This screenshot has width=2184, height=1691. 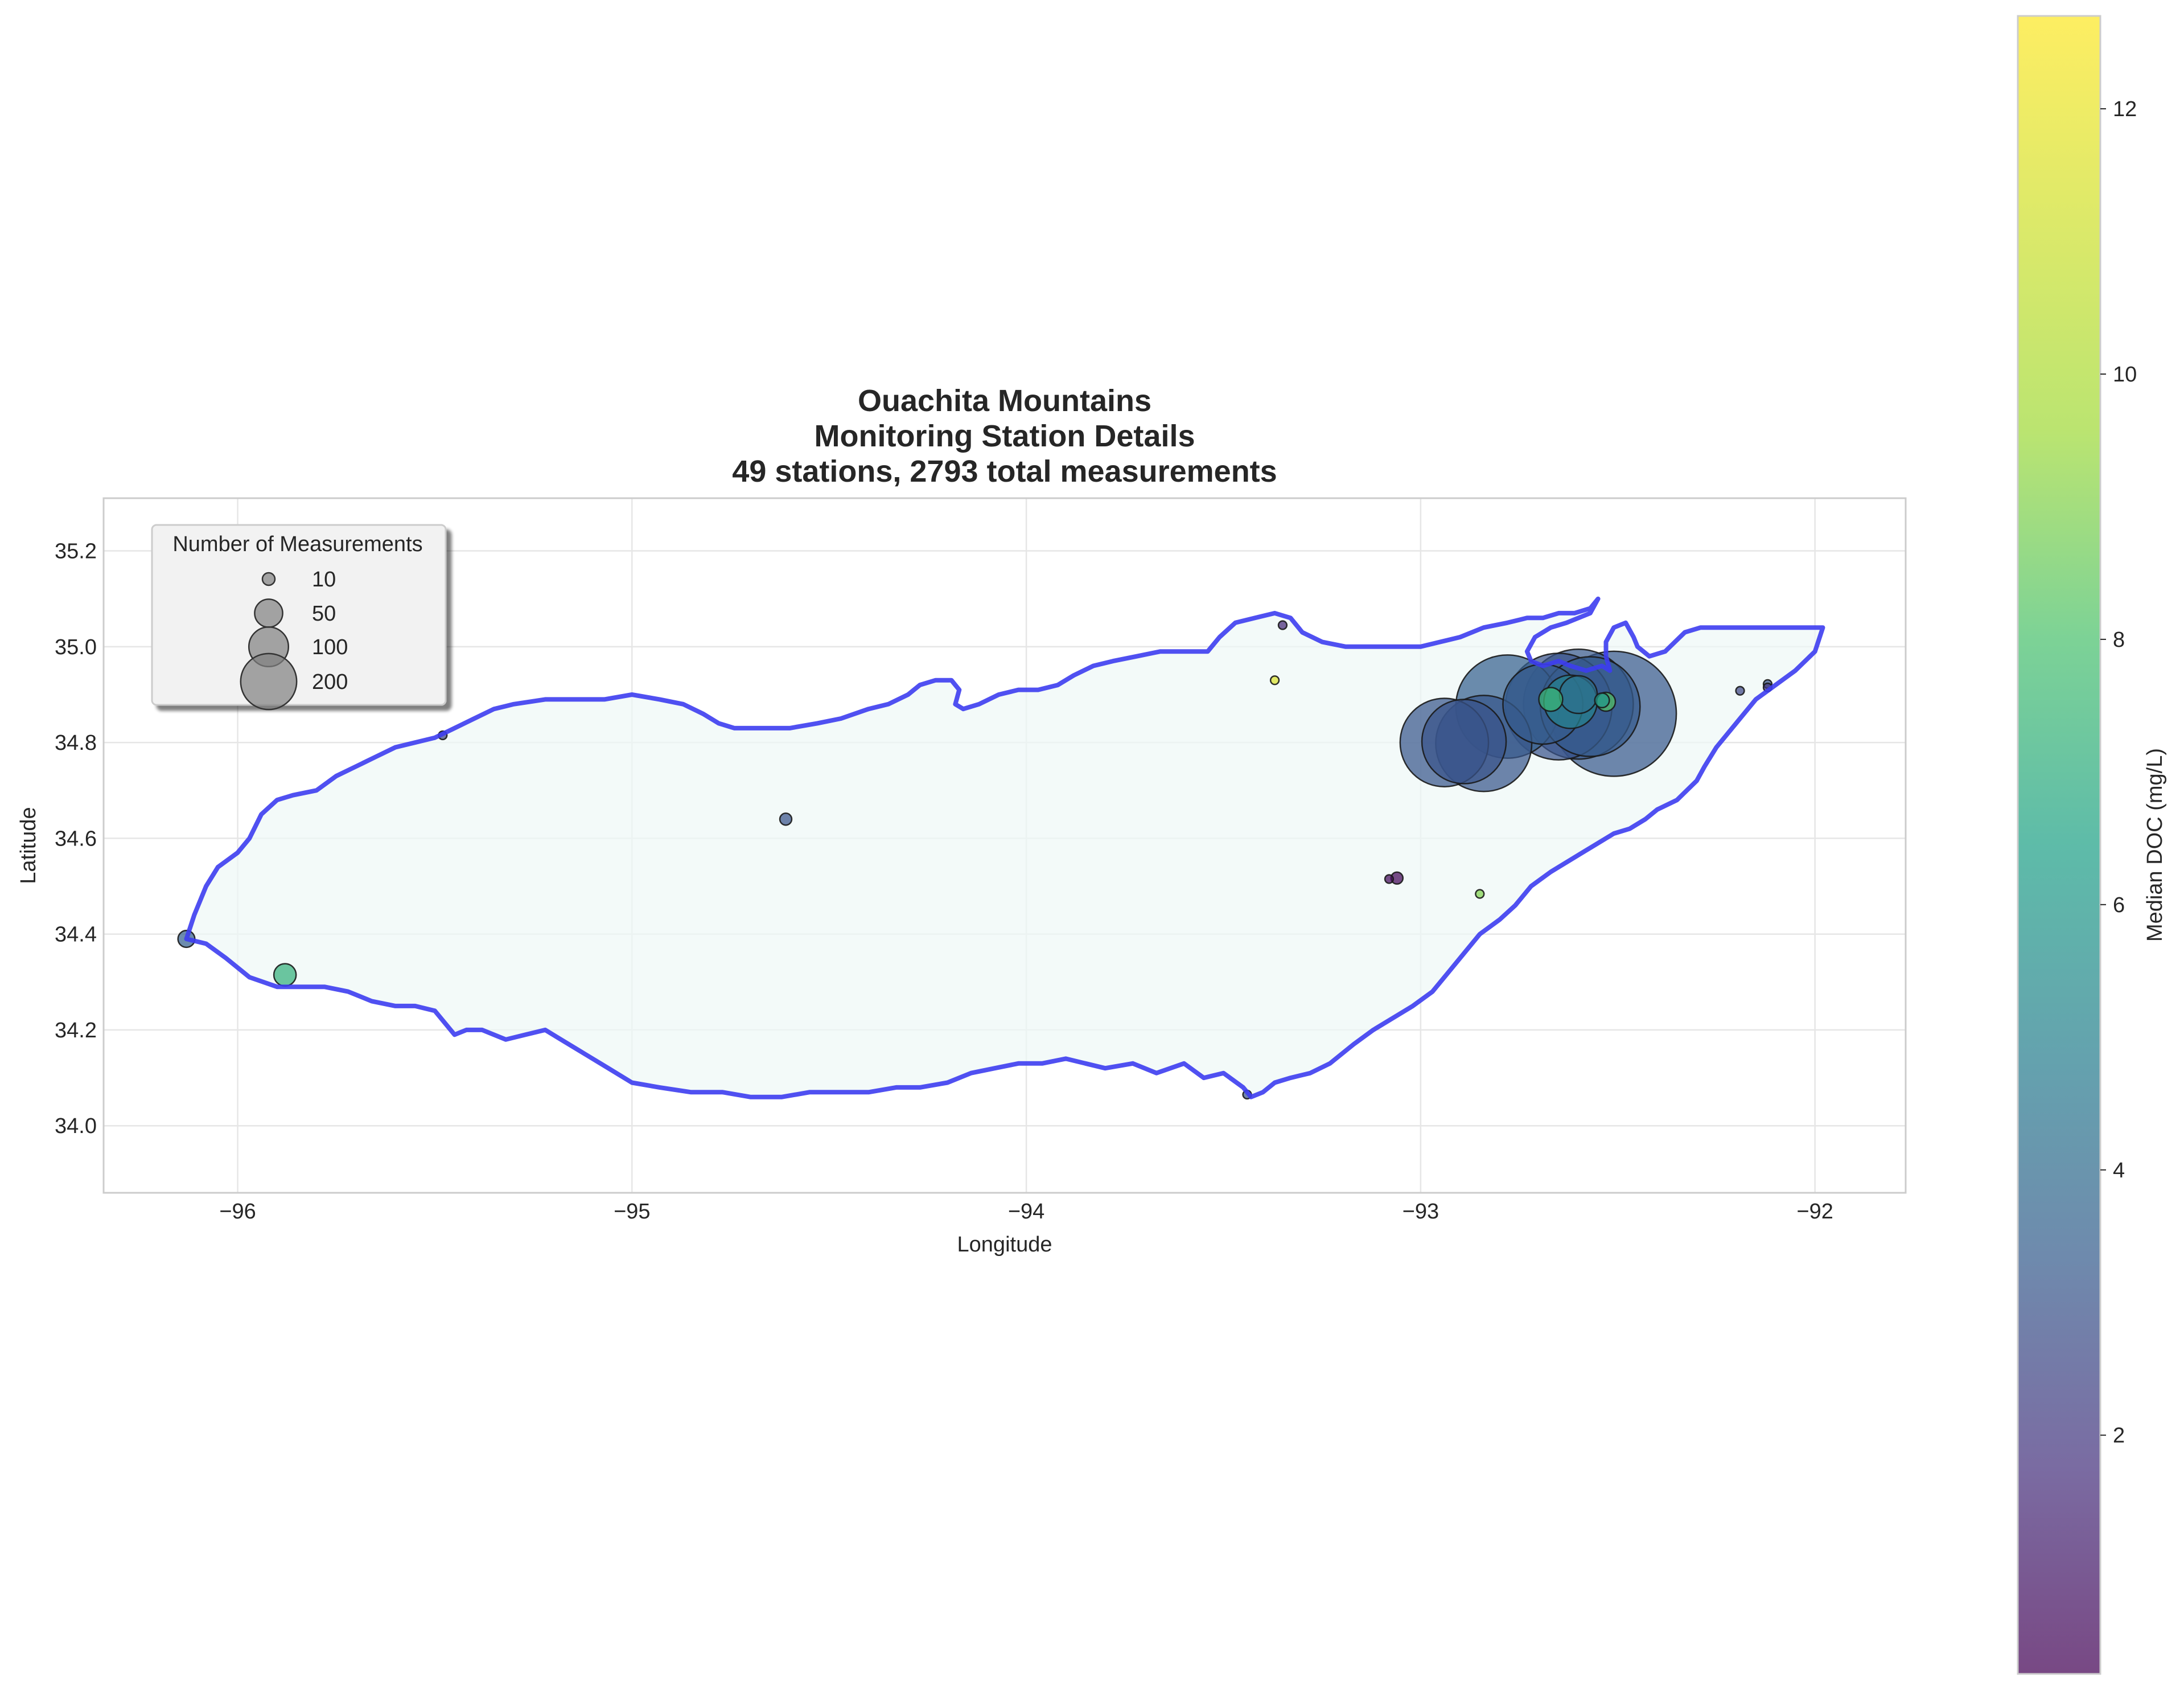 What do you see at coordinates (76, 1126) in the screenshot?
I see `y-tick-label: 34.0` at bounding box center [76, 1126].